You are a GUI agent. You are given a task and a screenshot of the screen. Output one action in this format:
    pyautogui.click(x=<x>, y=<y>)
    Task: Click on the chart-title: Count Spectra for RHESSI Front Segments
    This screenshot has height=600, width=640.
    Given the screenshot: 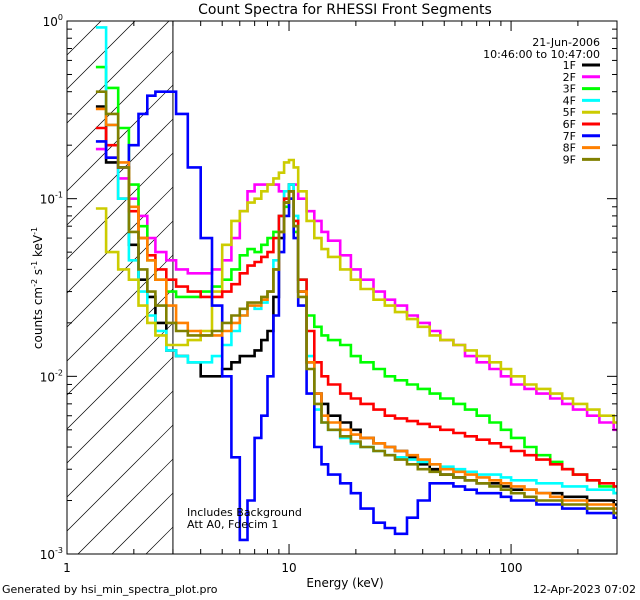 What is the action you would take?
    pyautogui.click(x=345, y=10)
    